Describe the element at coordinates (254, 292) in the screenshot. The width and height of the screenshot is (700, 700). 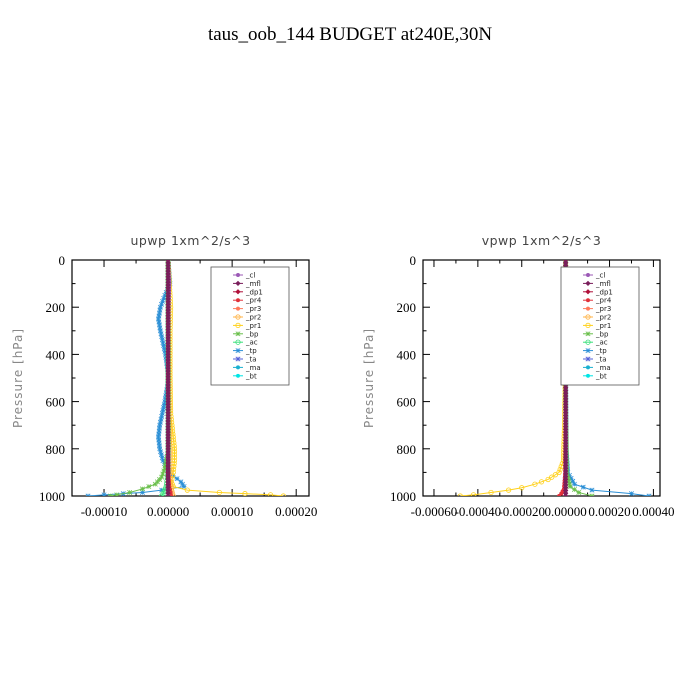
I see `legend-label: _dp1` at that location.